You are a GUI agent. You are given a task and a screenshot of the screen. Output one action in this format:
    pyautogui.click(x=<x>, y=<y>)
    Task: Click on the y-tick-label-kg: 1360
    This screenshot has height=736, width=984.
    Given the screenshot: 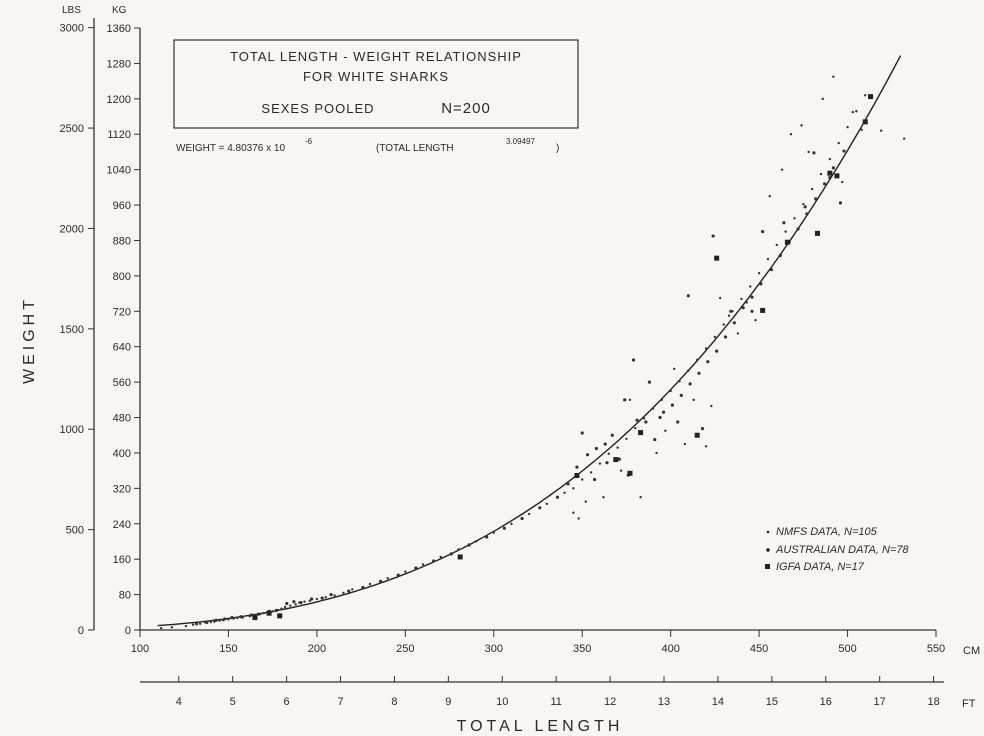 What is the action you would take?
    pyautogui.click(x=119, y=29)
    